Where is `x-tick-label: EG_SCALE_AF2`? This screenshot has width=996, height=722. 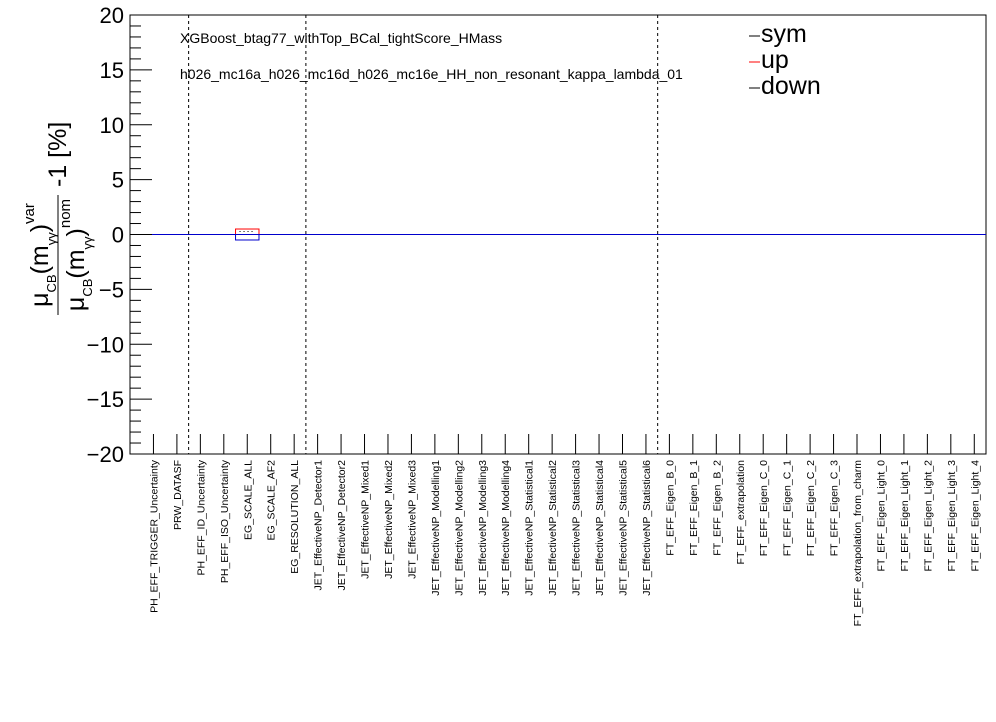 x-tick-label: EG_SCALE_AF2 is located at coordinates (272, 500).